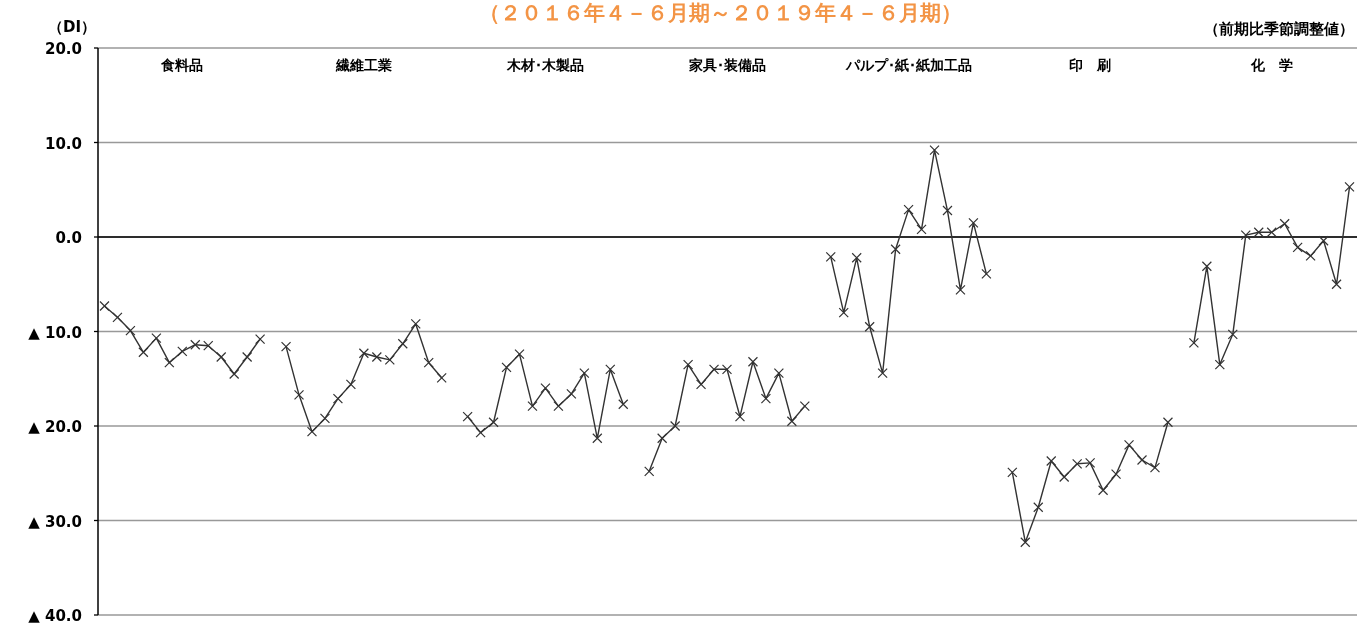  I want to click on y-tick-label: 0.0, so click(68, 238).